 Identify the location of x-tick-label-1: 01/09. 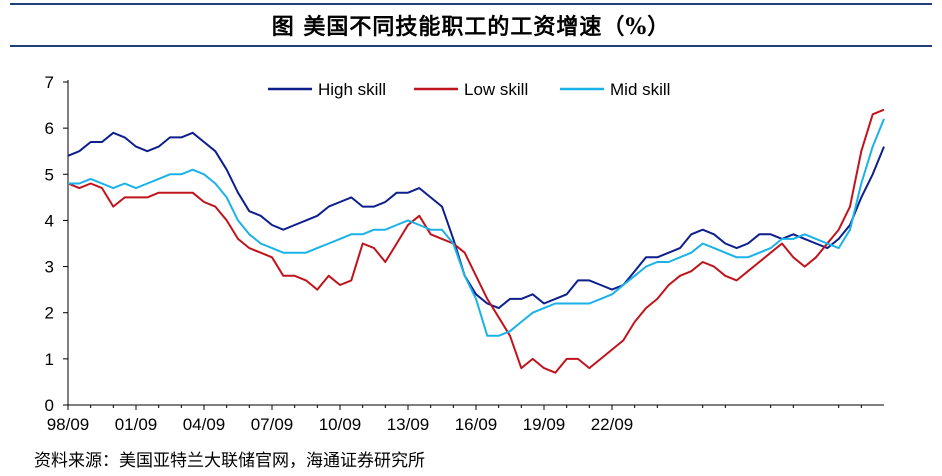
(136, 424).